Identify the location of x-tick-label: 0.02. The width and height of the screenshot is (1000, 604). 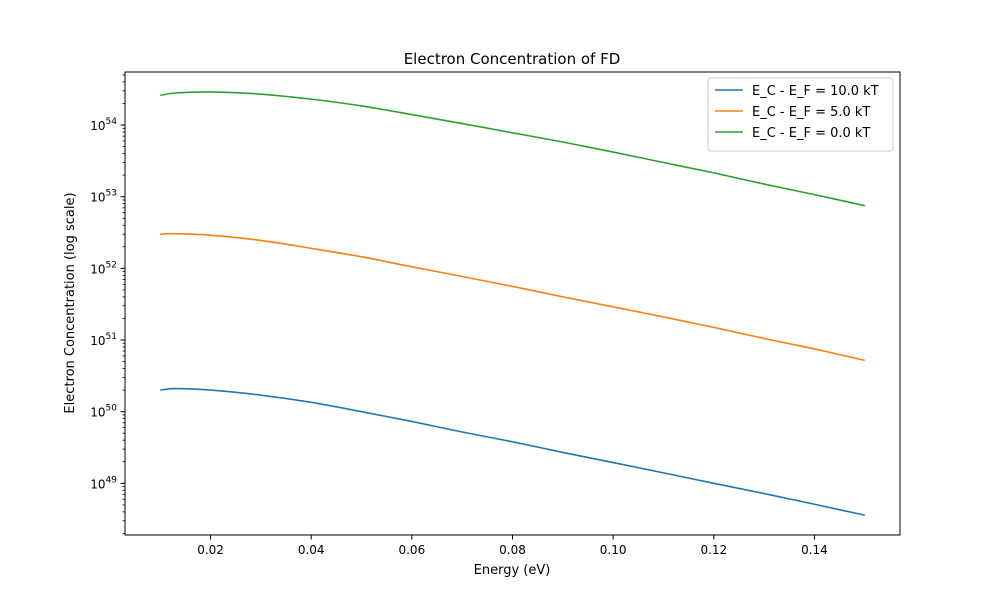
(210, 550).